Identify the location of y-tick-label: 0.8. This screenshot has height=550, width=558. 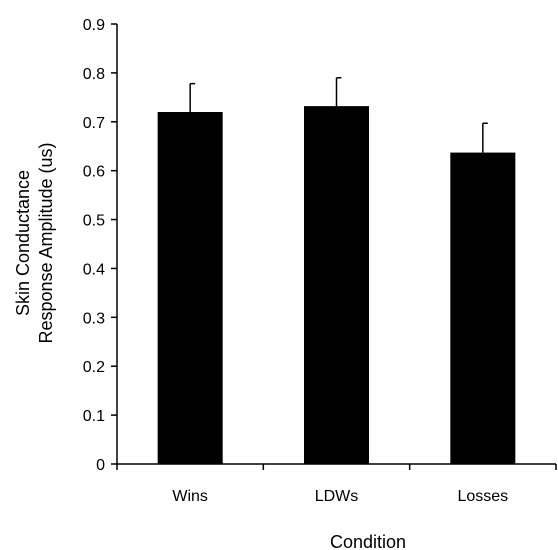
(94, 74).